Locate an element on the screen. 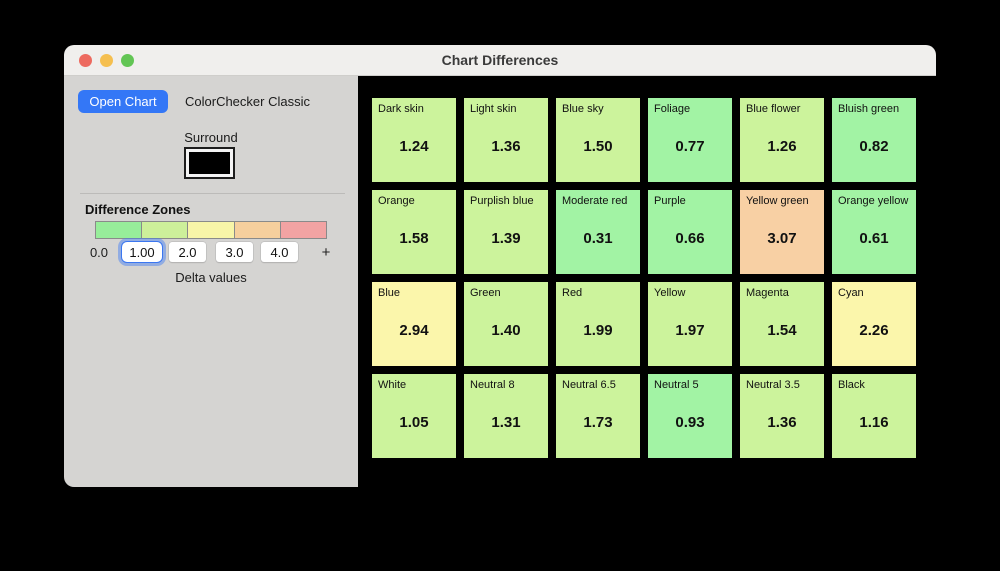 This screenshot has height=571, width=1000. patch-label: Blue flower is located at coordinates (773, 109).